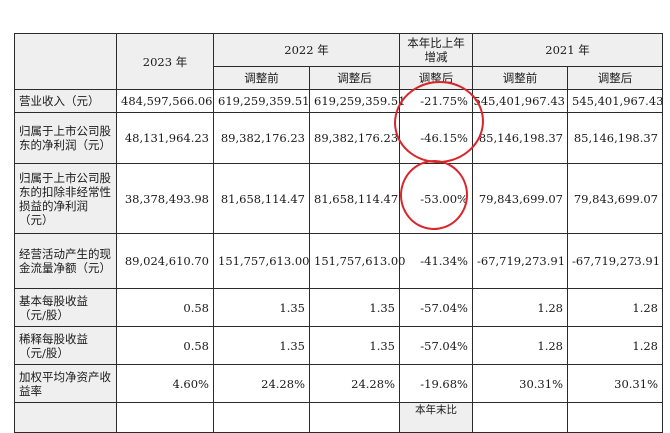  Describe the element at coordinates (520, 78) in the screenshot. I see `subheader-2021-before: 调整前` at that location.